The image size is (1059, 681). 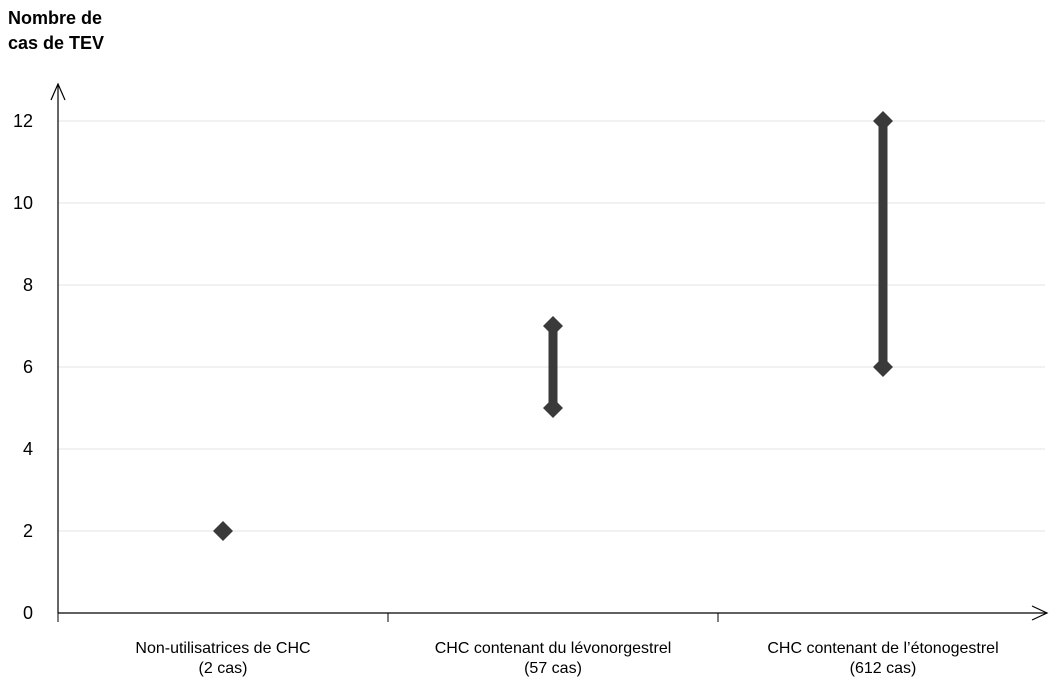 What do you see at coordinates (223, 668) in the screenshot?
I see `x-category-label-0-line-2: (2 cas)` at bounding box center [223, 668].